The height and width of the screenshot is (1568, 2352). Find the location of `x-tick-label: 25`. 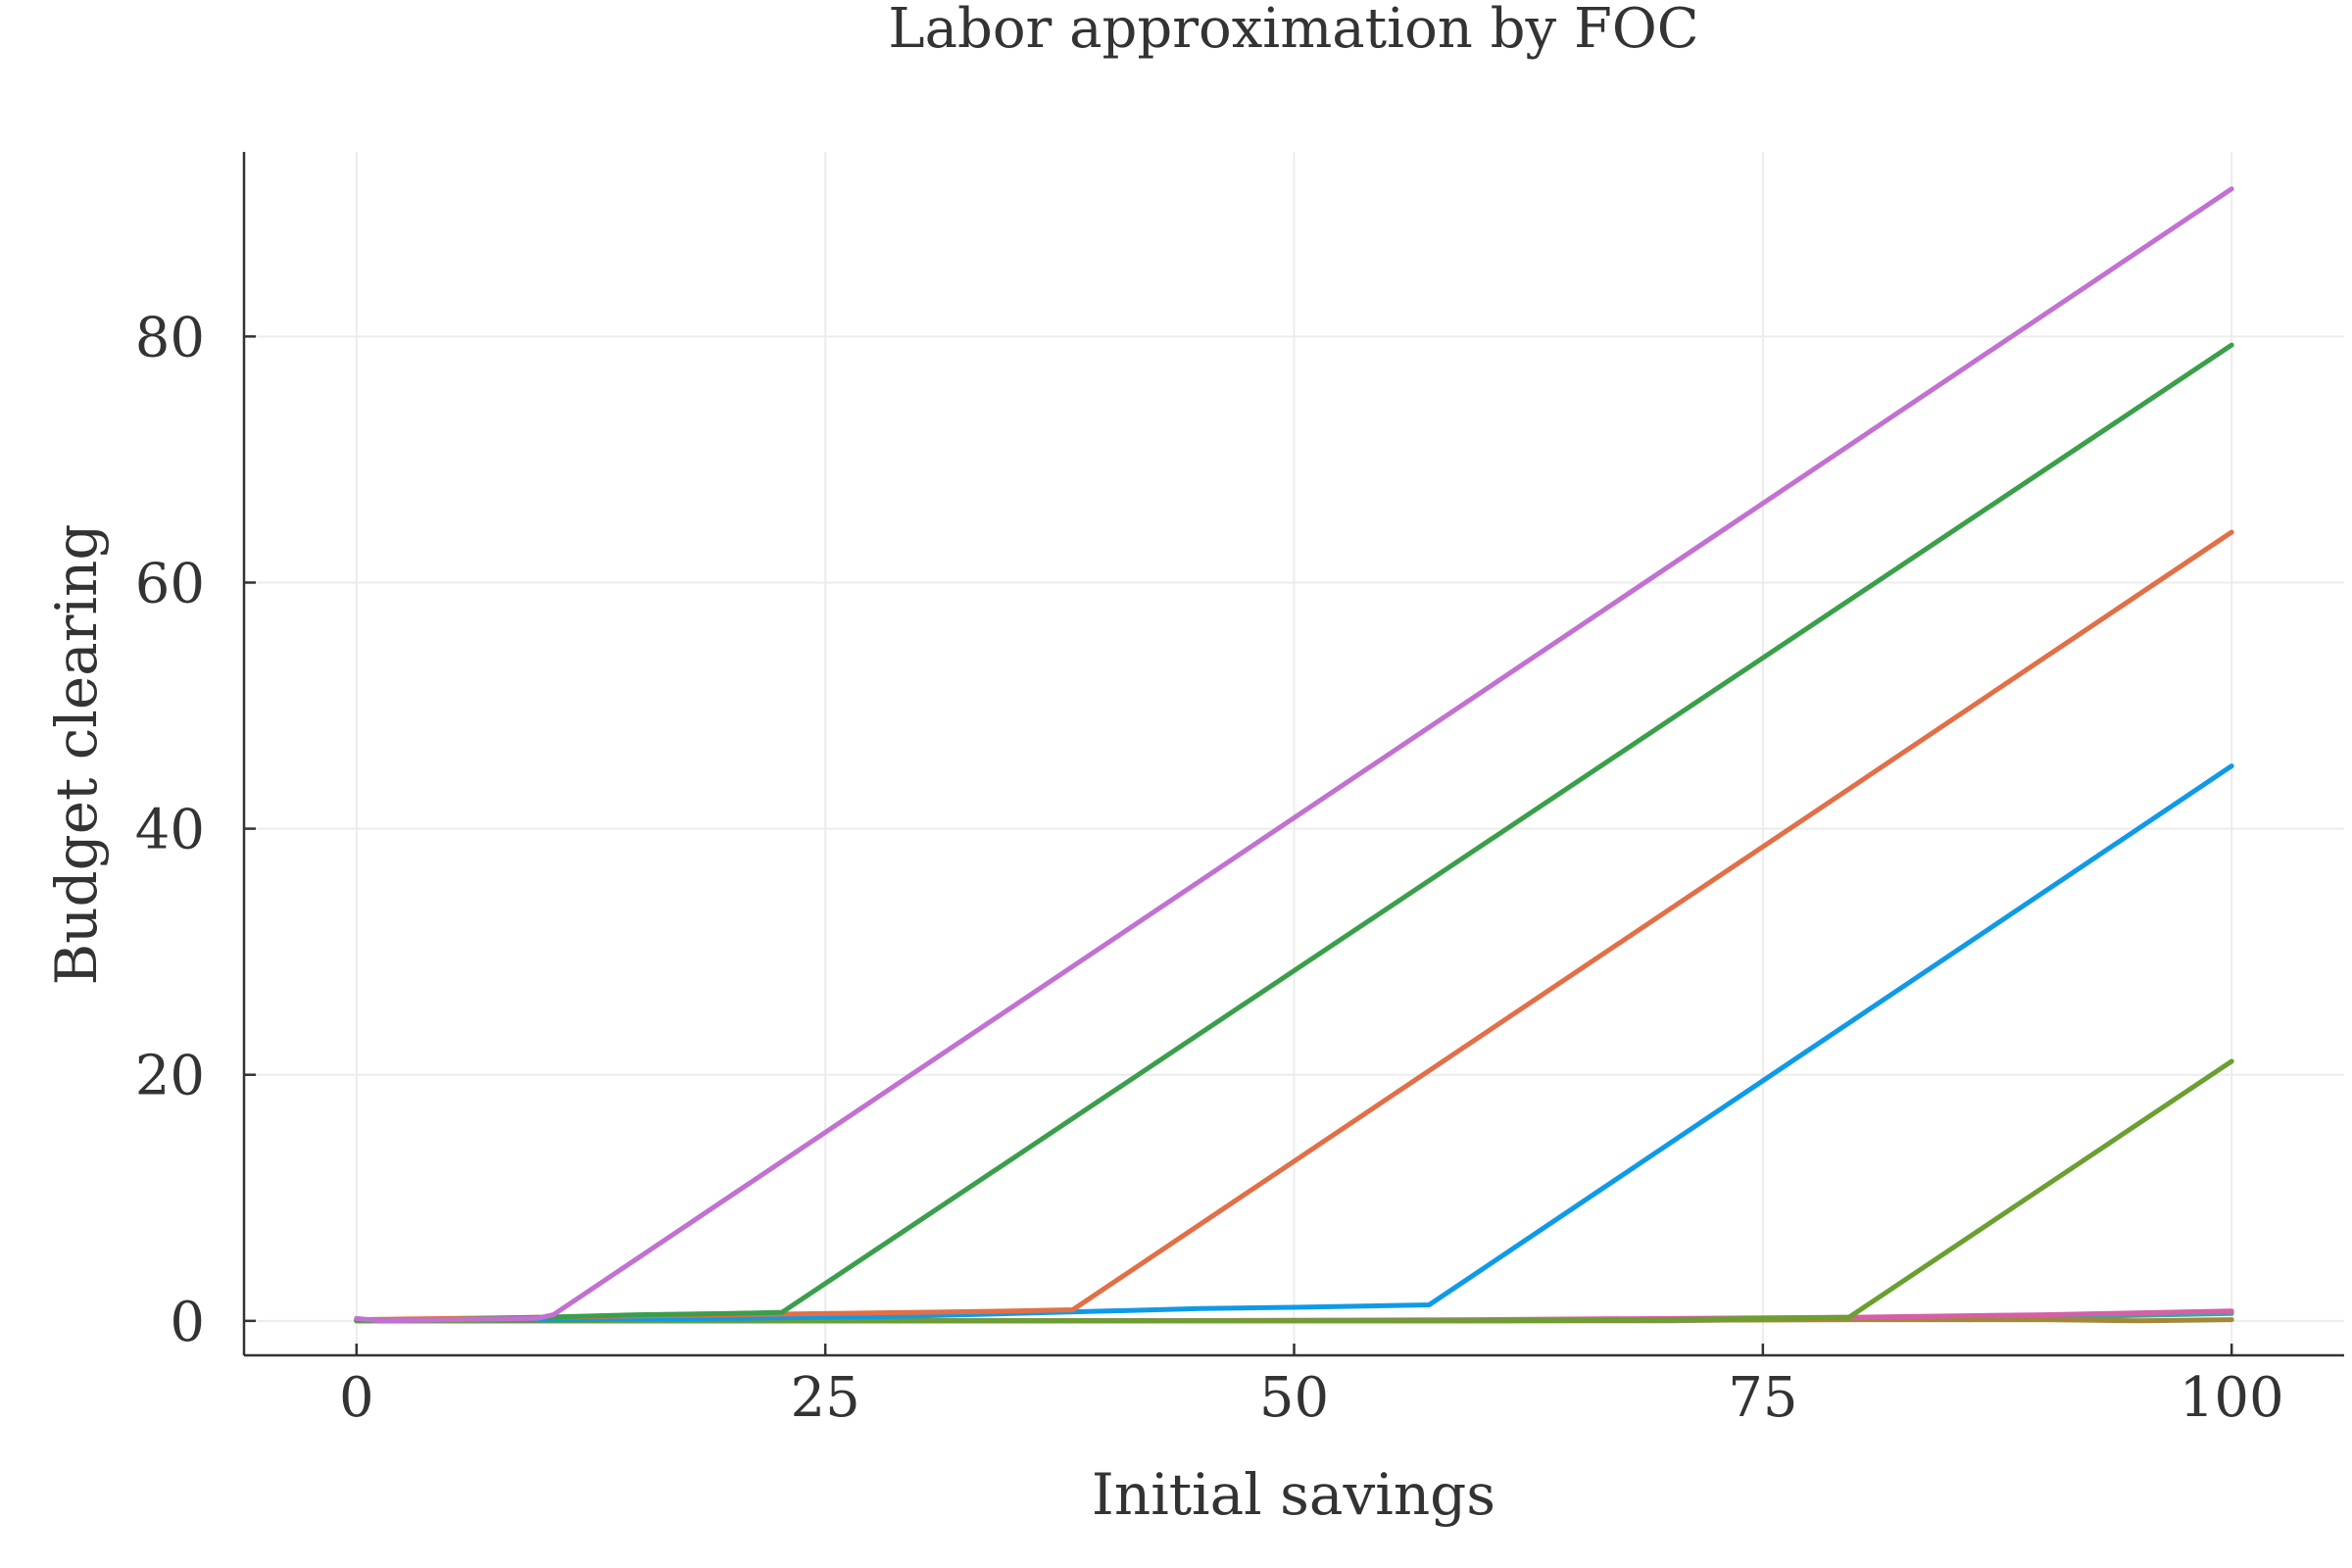

x-tick-label: 25 is located at coordinates (825, 1398).